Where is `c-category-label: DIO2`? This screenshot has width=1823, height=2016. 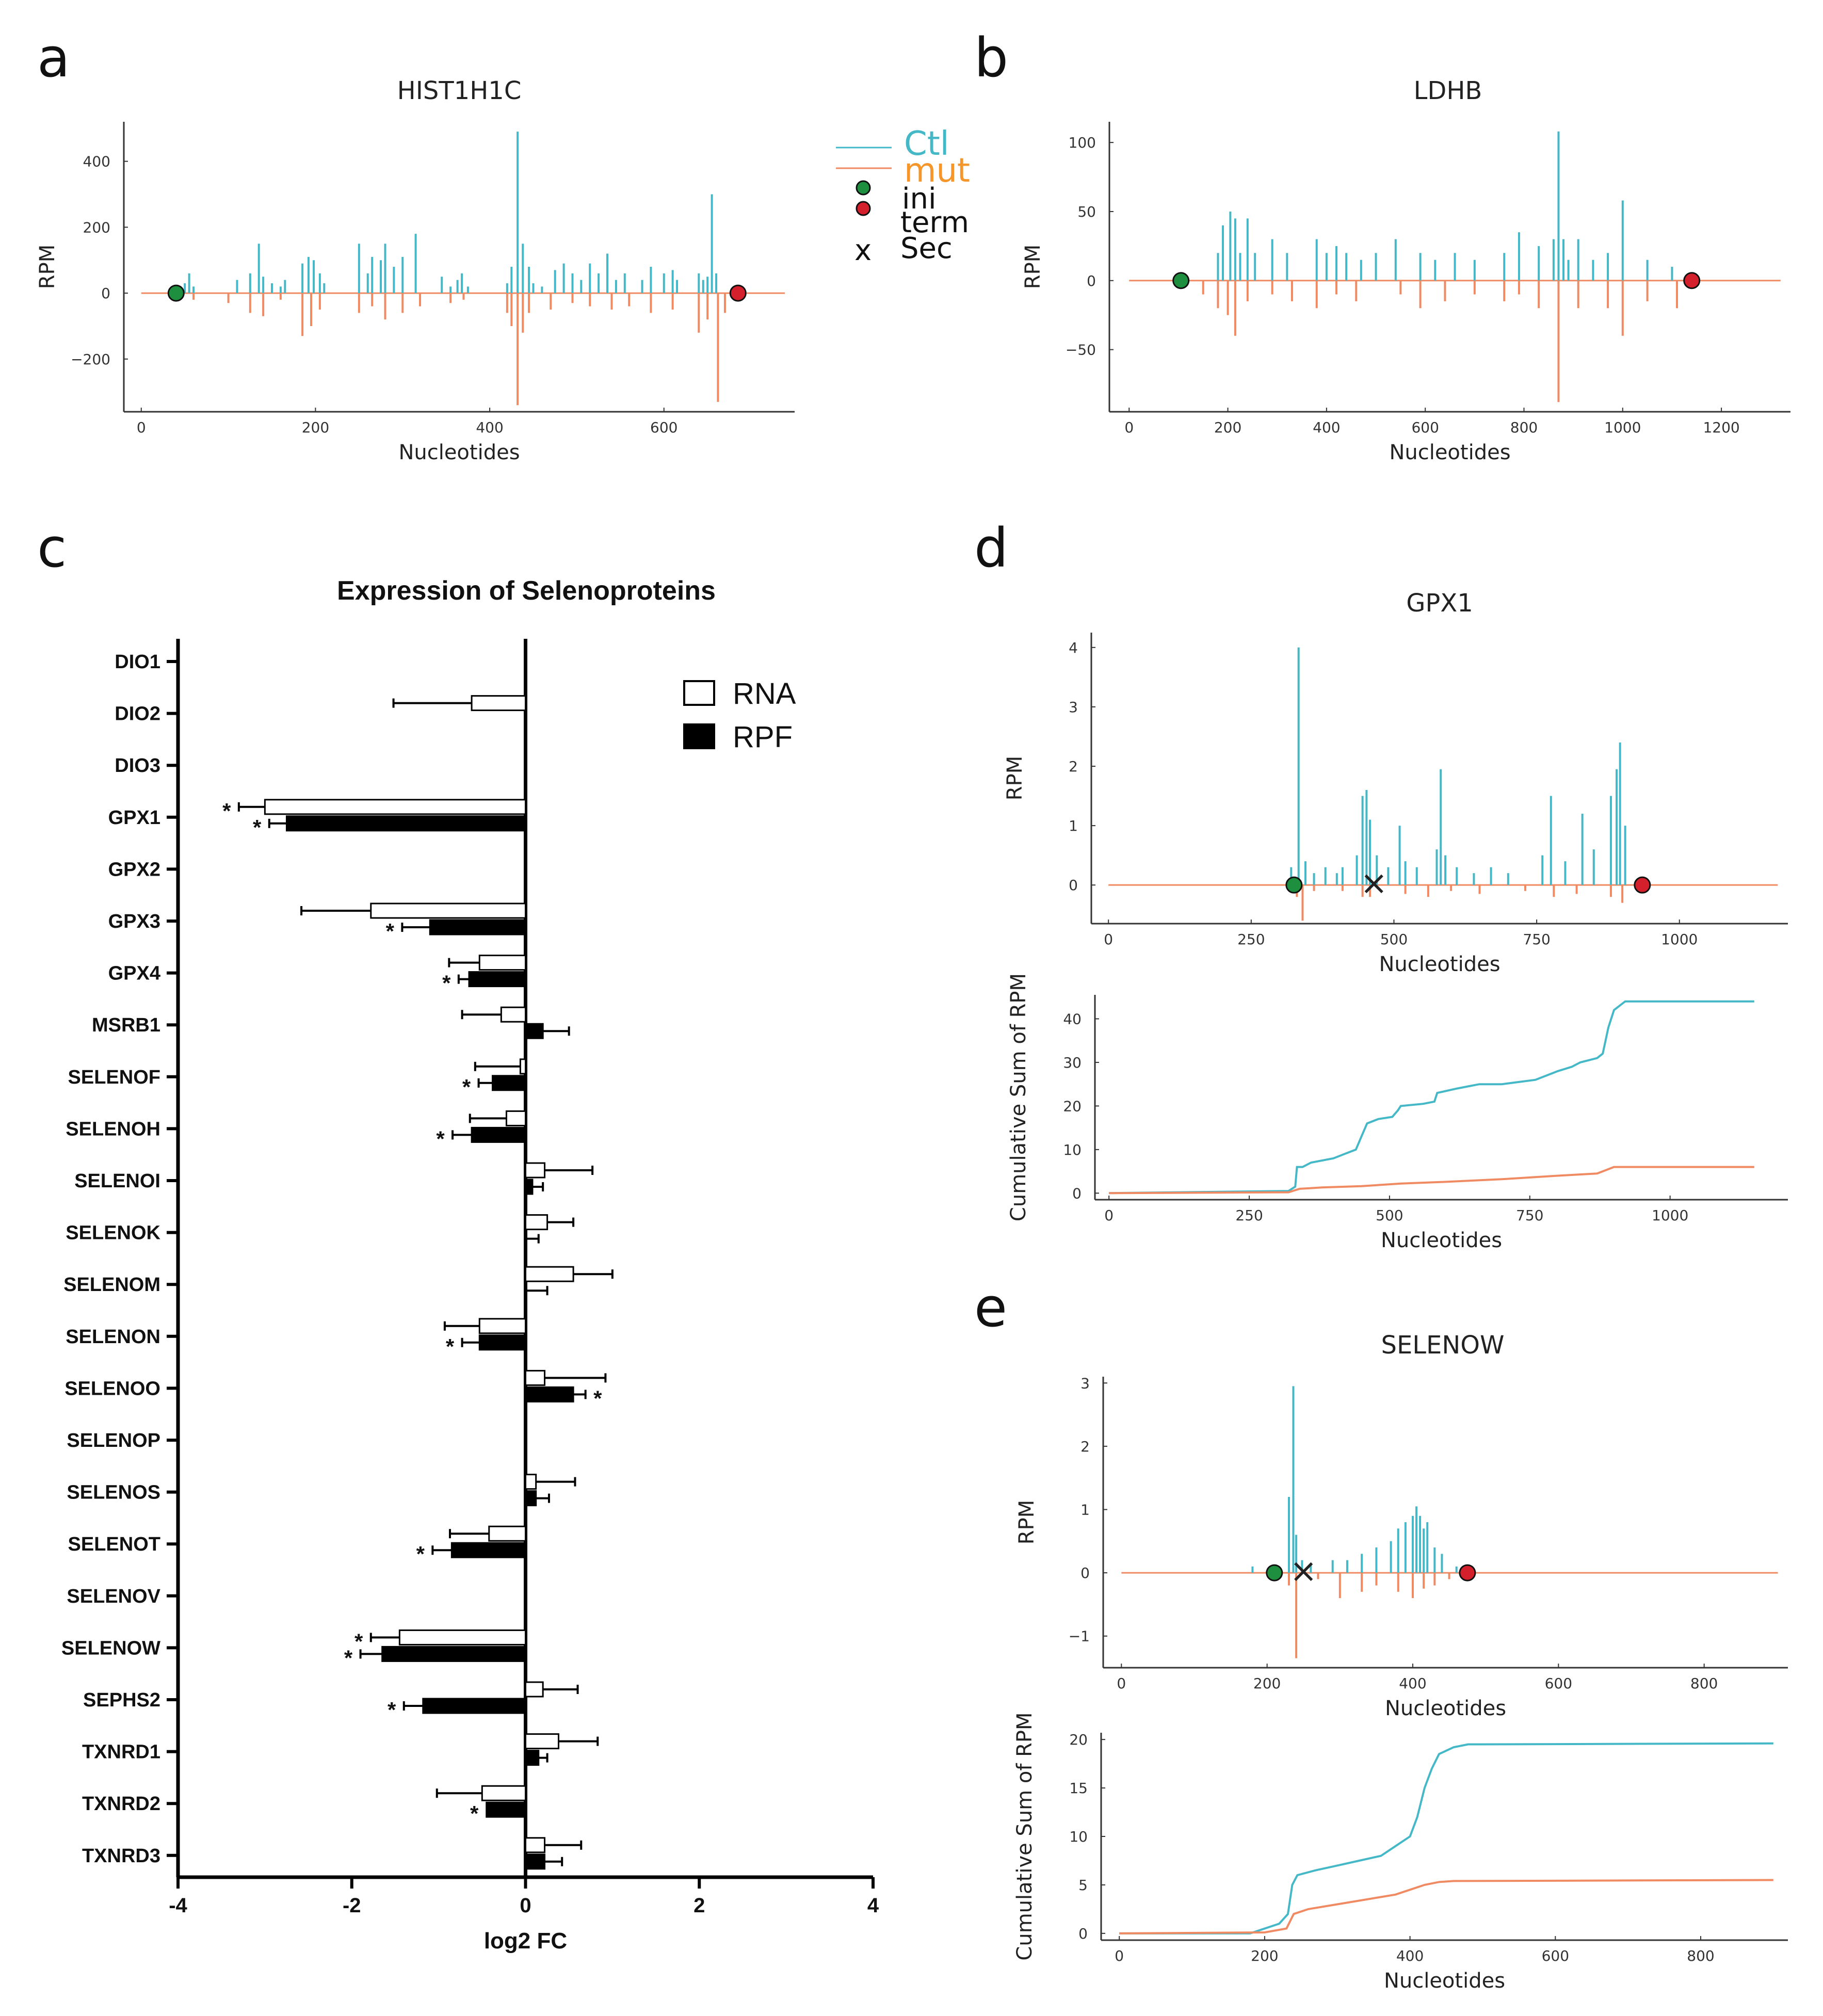 c-category-label: DIO2 is located at coordinates (137, 714).